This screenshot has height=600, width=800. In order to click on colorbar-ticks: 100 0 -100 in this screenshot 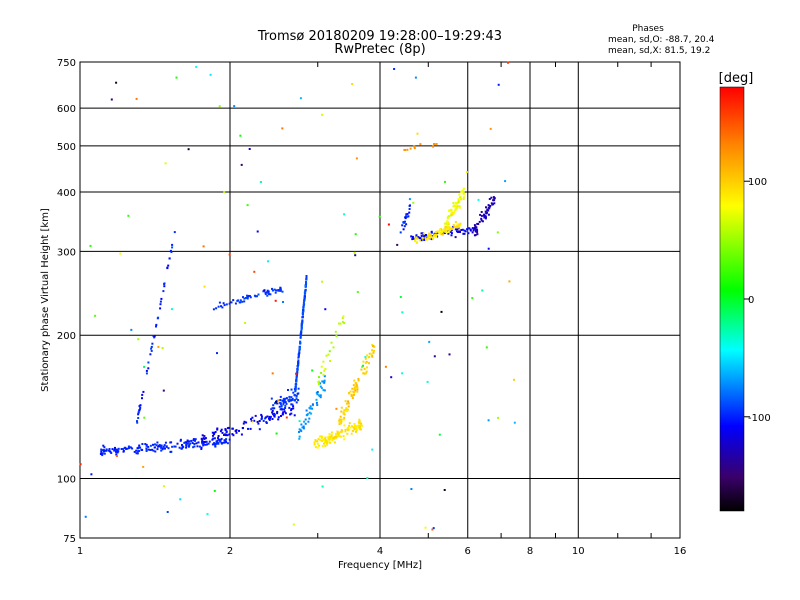, I will do `click(757, 300)`.